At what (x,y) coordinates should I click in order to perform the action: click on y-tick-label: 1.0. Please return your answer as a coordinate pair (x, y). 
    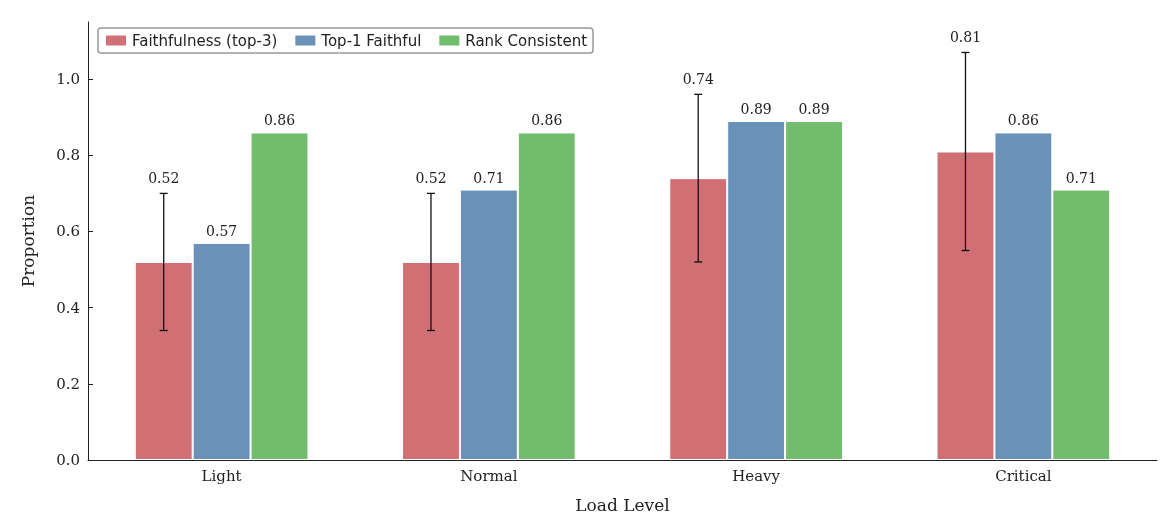
    Looking at the image, I should click on (68, 79).